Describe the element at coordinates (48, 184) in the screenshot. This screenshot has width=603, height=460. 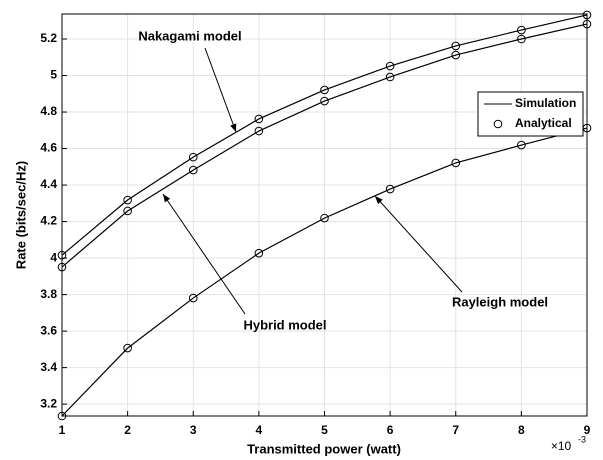
I see `y-tick-label: 4.4` at that location.